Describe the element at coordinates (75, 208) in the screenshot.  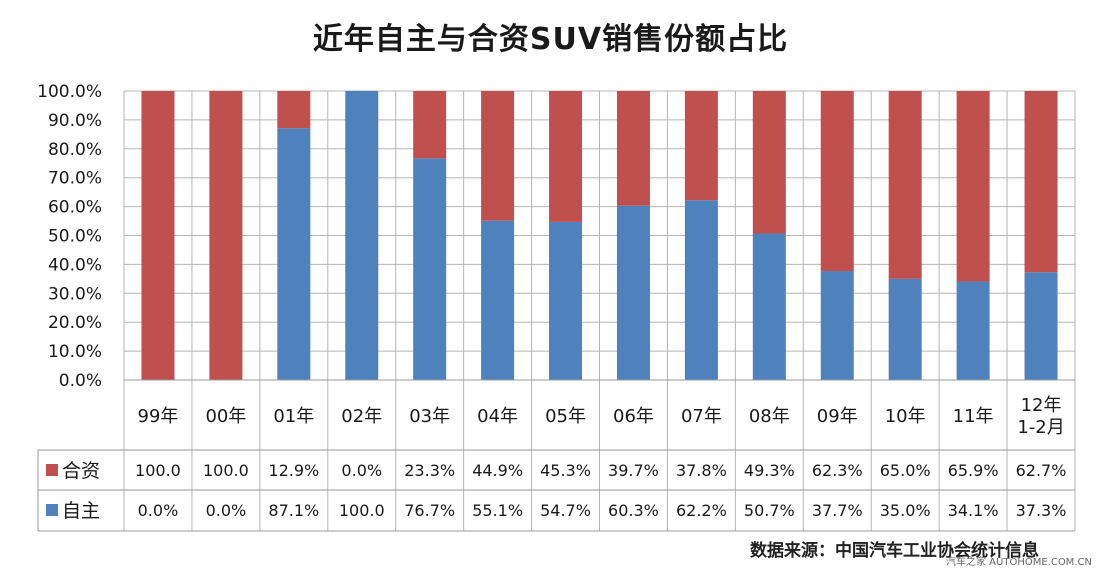
I see `y-tick-label: 60.0%` at that location.